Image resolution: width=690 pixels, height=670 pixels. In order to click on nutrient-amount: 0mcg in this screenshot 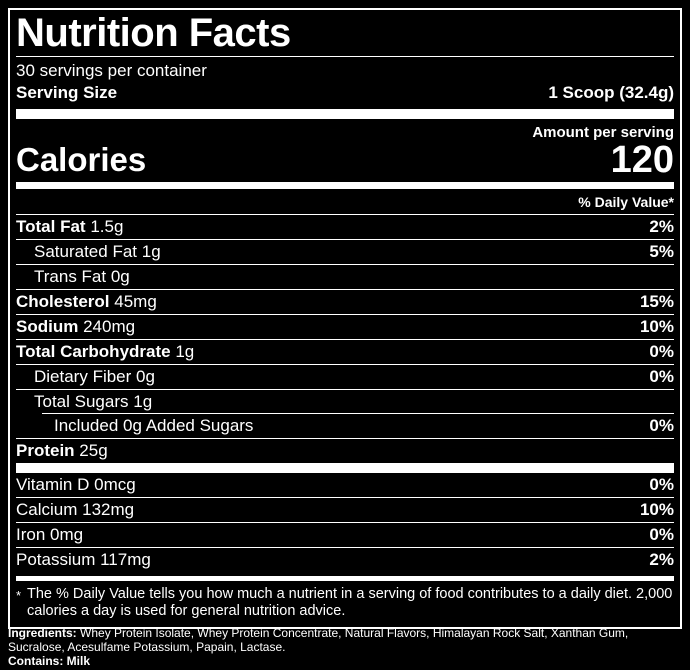, I will do `click(115, 484)`.